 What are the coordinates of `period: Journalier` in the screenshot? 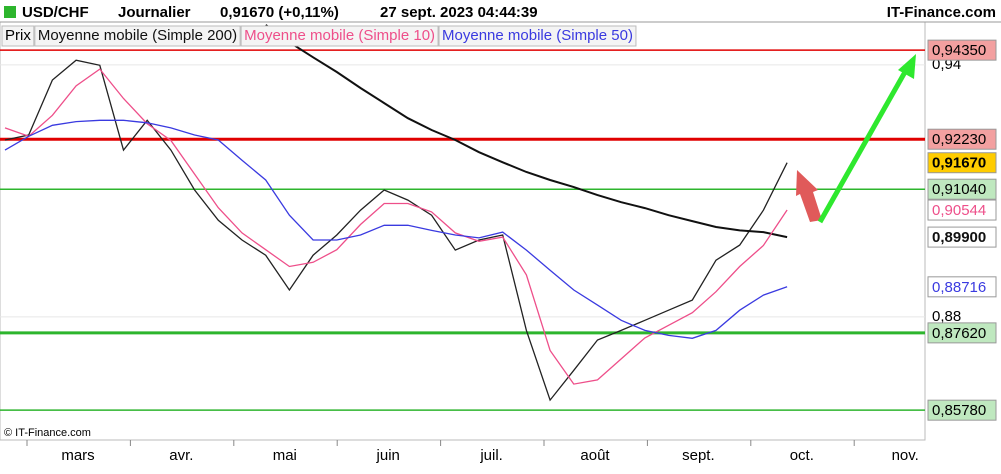 It's located at (154, 12).